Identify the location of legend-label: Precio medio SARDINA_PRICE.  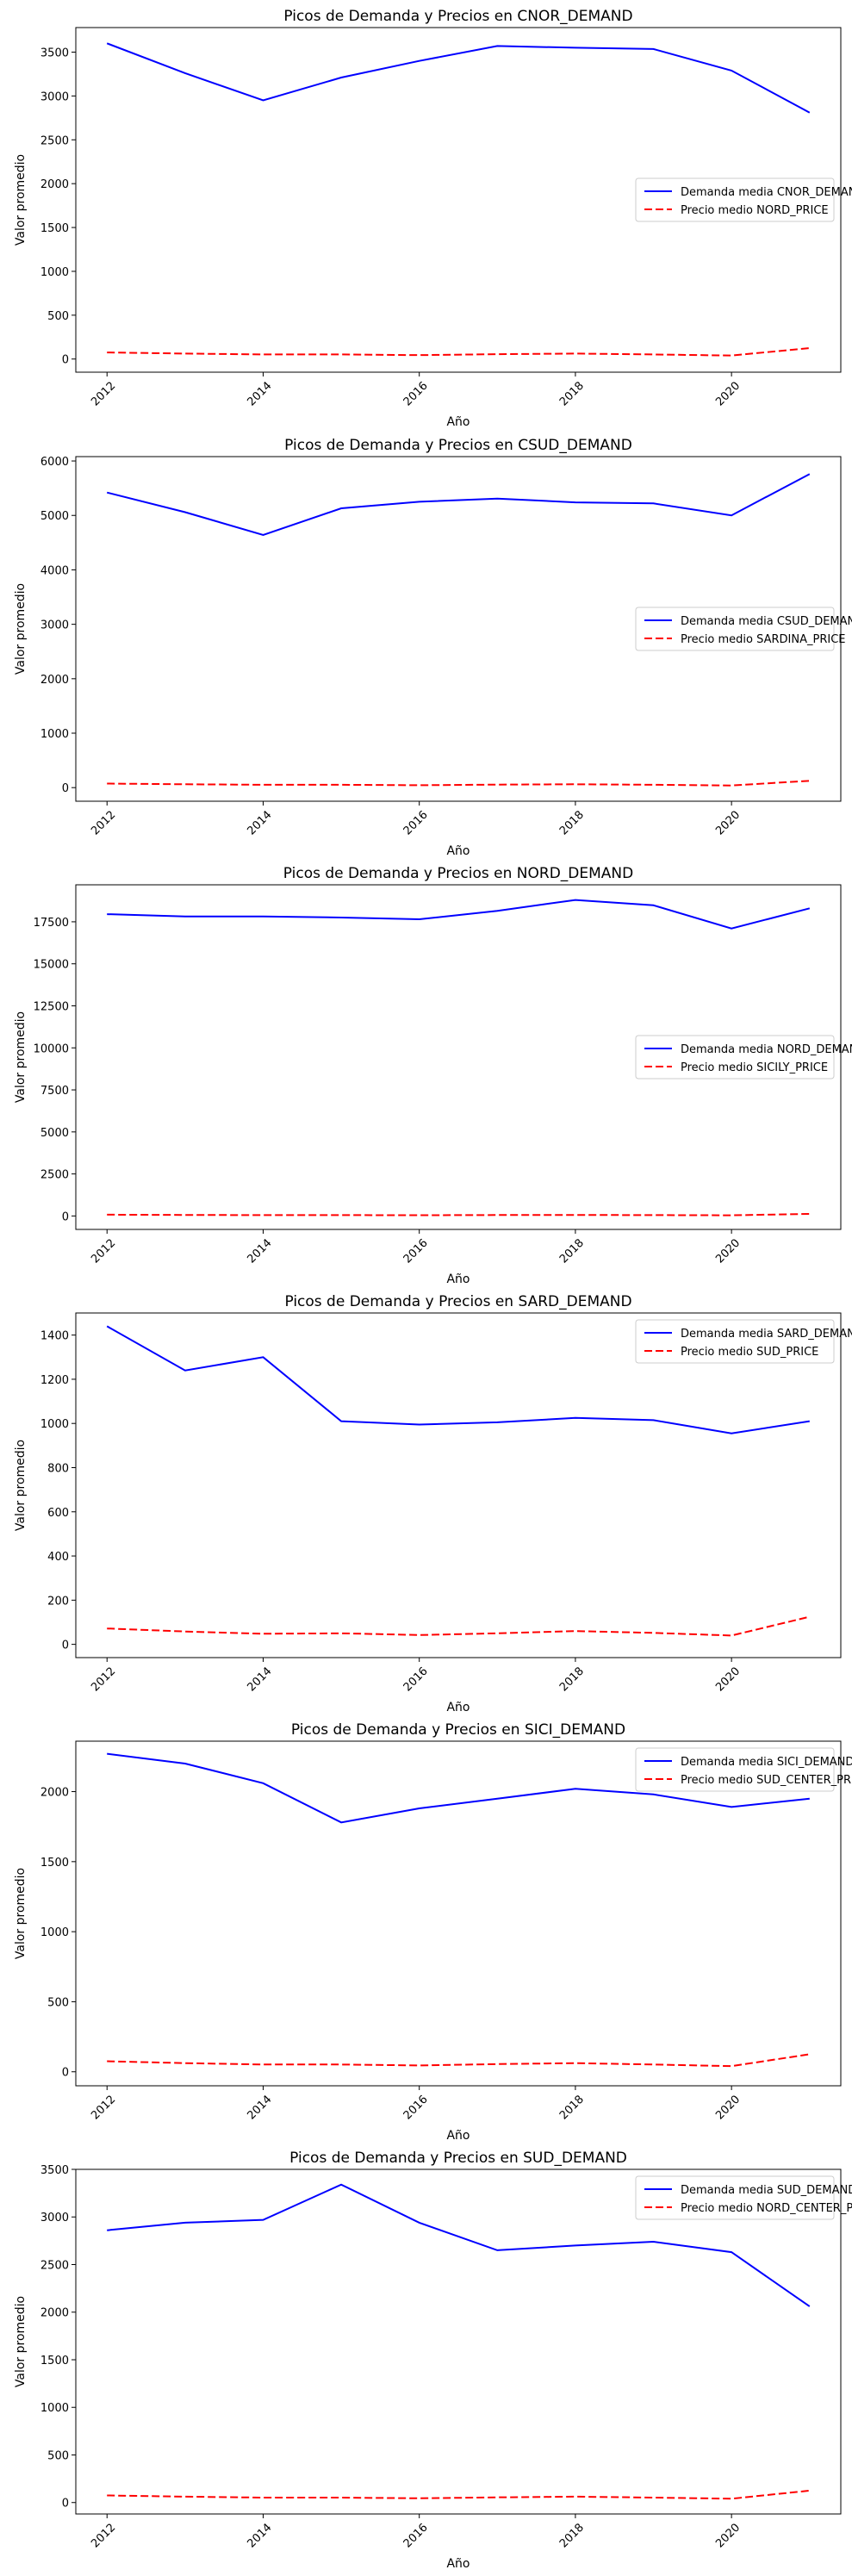
(763, 640).